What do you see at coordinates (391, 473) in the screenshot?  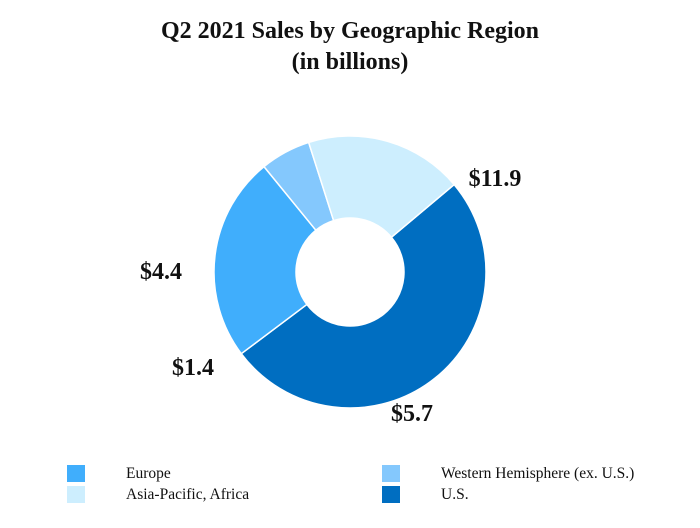 I see `legend-swatch-western-hemisphere` at bounding box center [391, 473].